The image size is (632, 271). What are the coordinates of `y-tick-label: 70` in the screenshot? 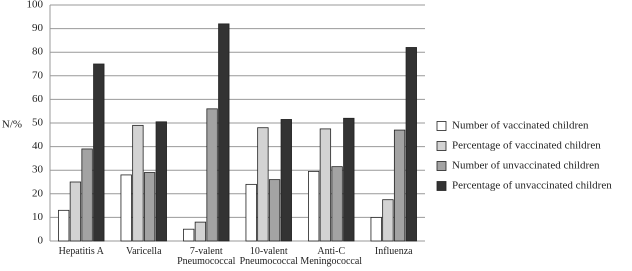 It's located at (38, 75).